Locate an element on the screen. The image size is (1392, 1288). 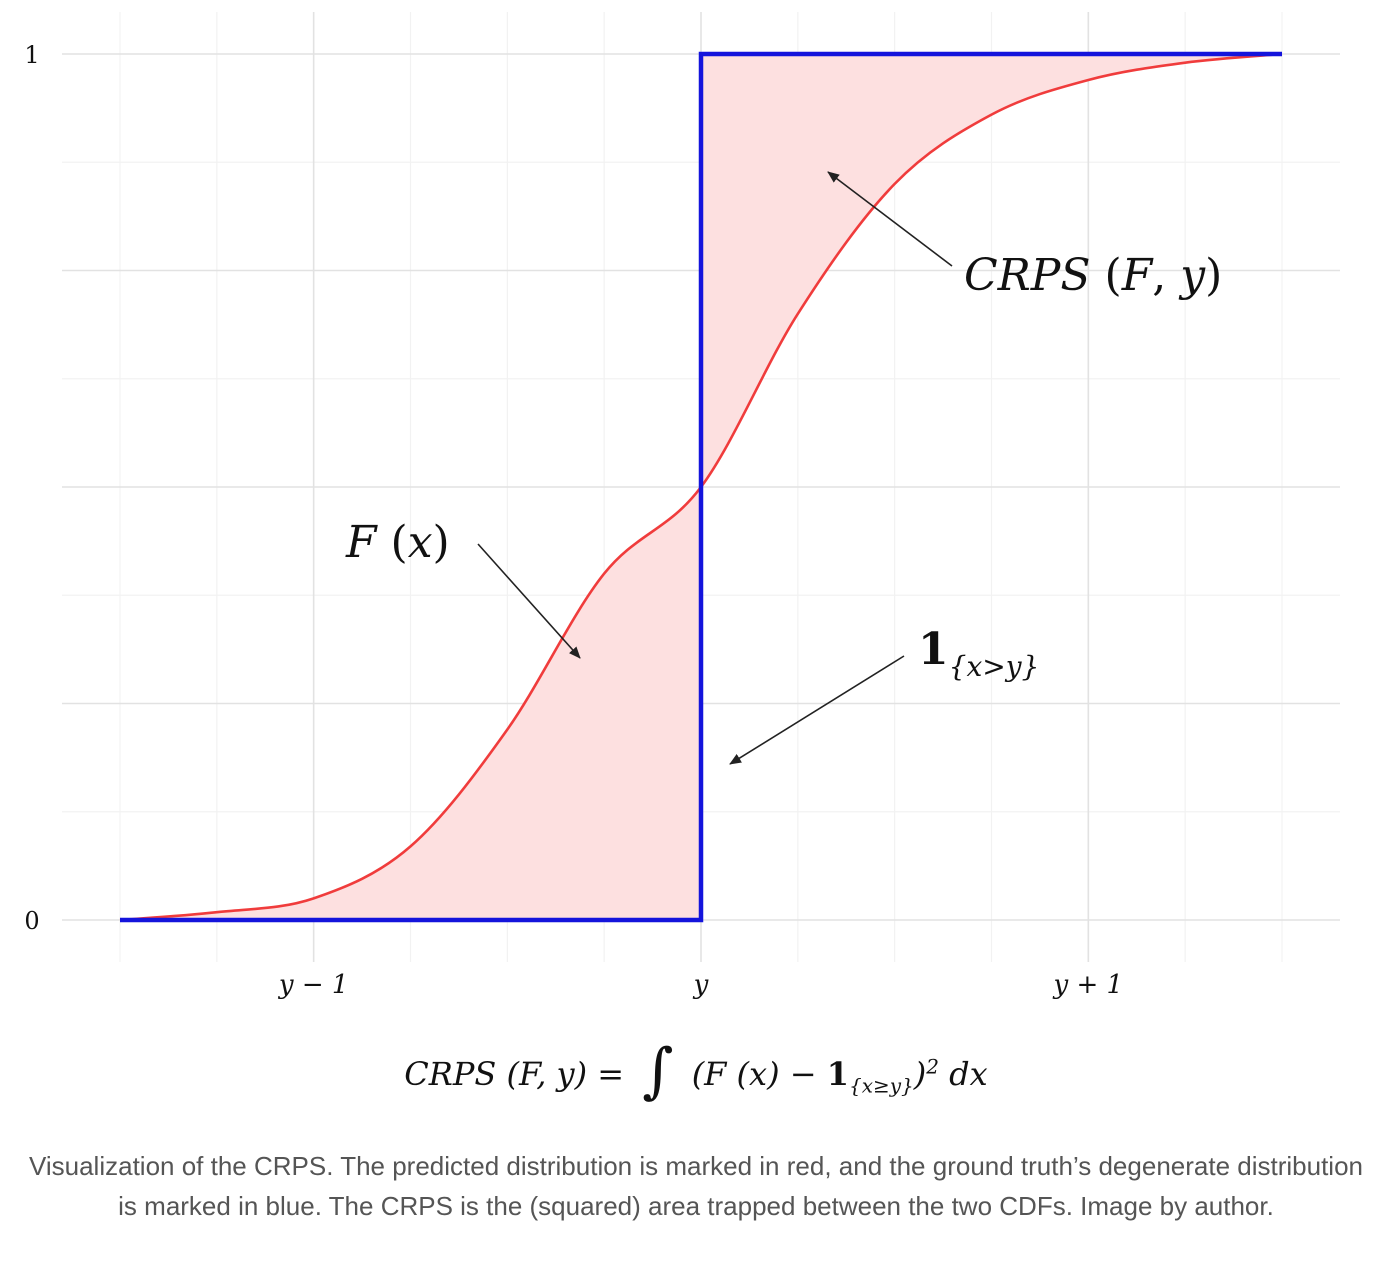
integral-sign: ∫ is located at coordinates (658, 1071).